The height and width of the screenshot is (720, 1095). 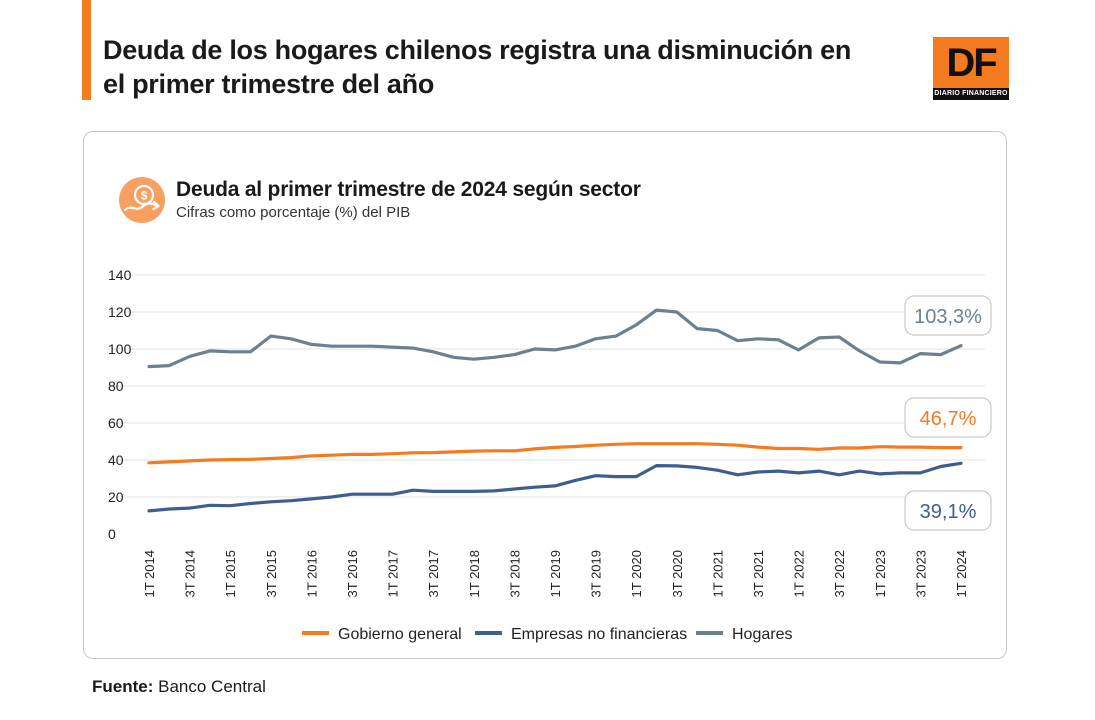 I want to click on series-line-gobierno-general, so click(x=555, y=453).